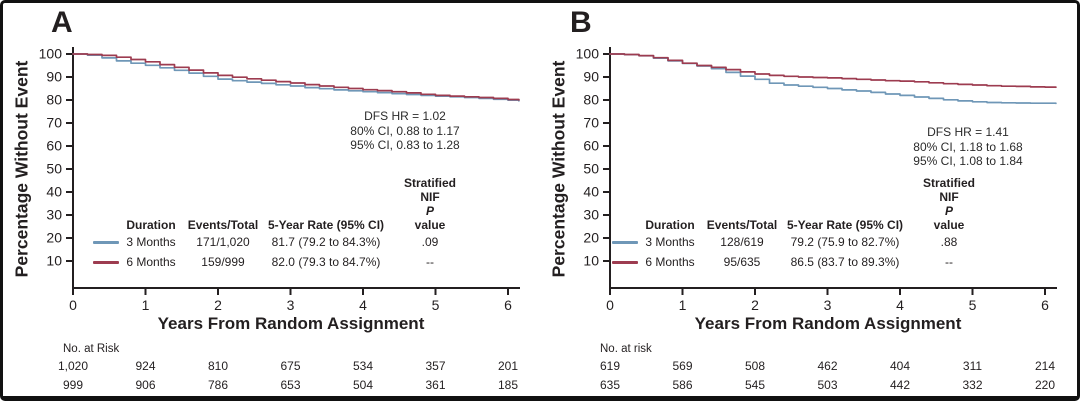 This screenshot has width=1080, height=401. I want to click on risk-count: 404, so click(900, 366).